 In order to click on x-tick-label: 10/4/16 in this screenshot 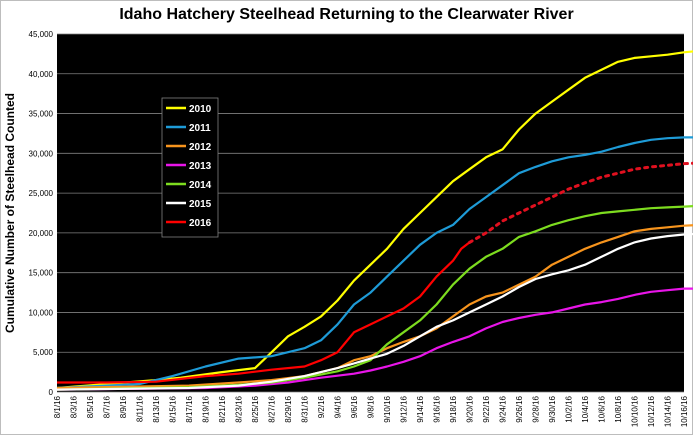, I will do `click(585, 408)`.